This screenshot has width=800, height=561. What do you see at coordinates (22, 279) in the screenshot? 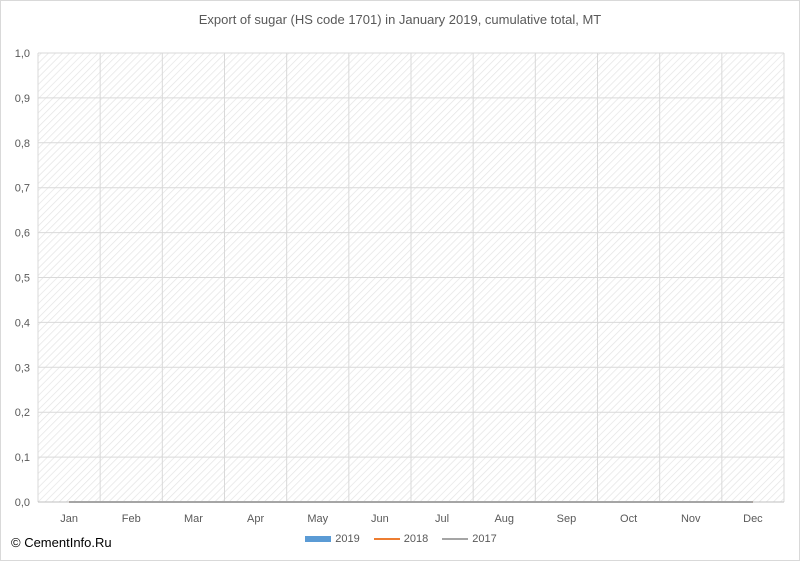
I see `y-tick-label: 0,5` at bounding box center [22, 279].